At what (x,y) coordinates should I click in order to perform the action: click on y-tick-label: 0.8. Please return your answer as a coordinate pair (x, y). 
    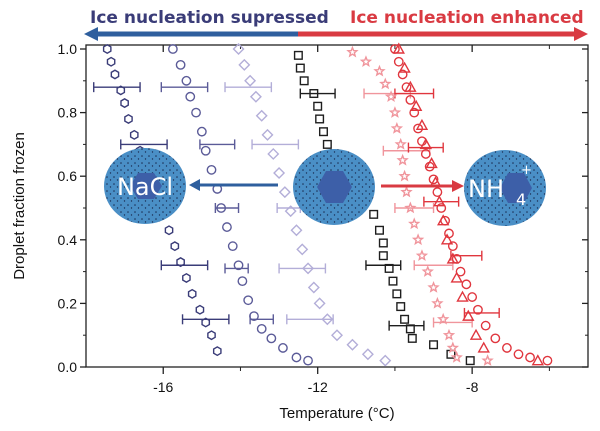
    Looking at the image, I should click on (68, 113).